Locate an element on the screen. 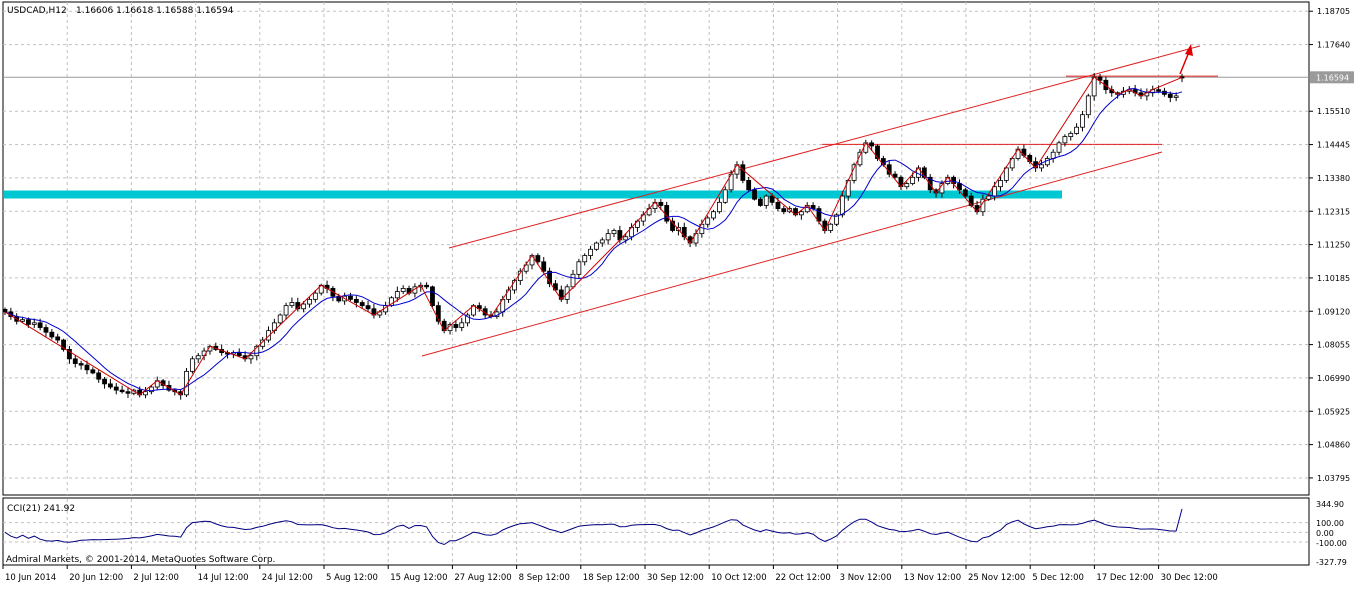 Image resolution: width=1362 pixels, height=591 pixels. x-tick-label: 10 Jun 2014 is located at coordinates (30, 578).